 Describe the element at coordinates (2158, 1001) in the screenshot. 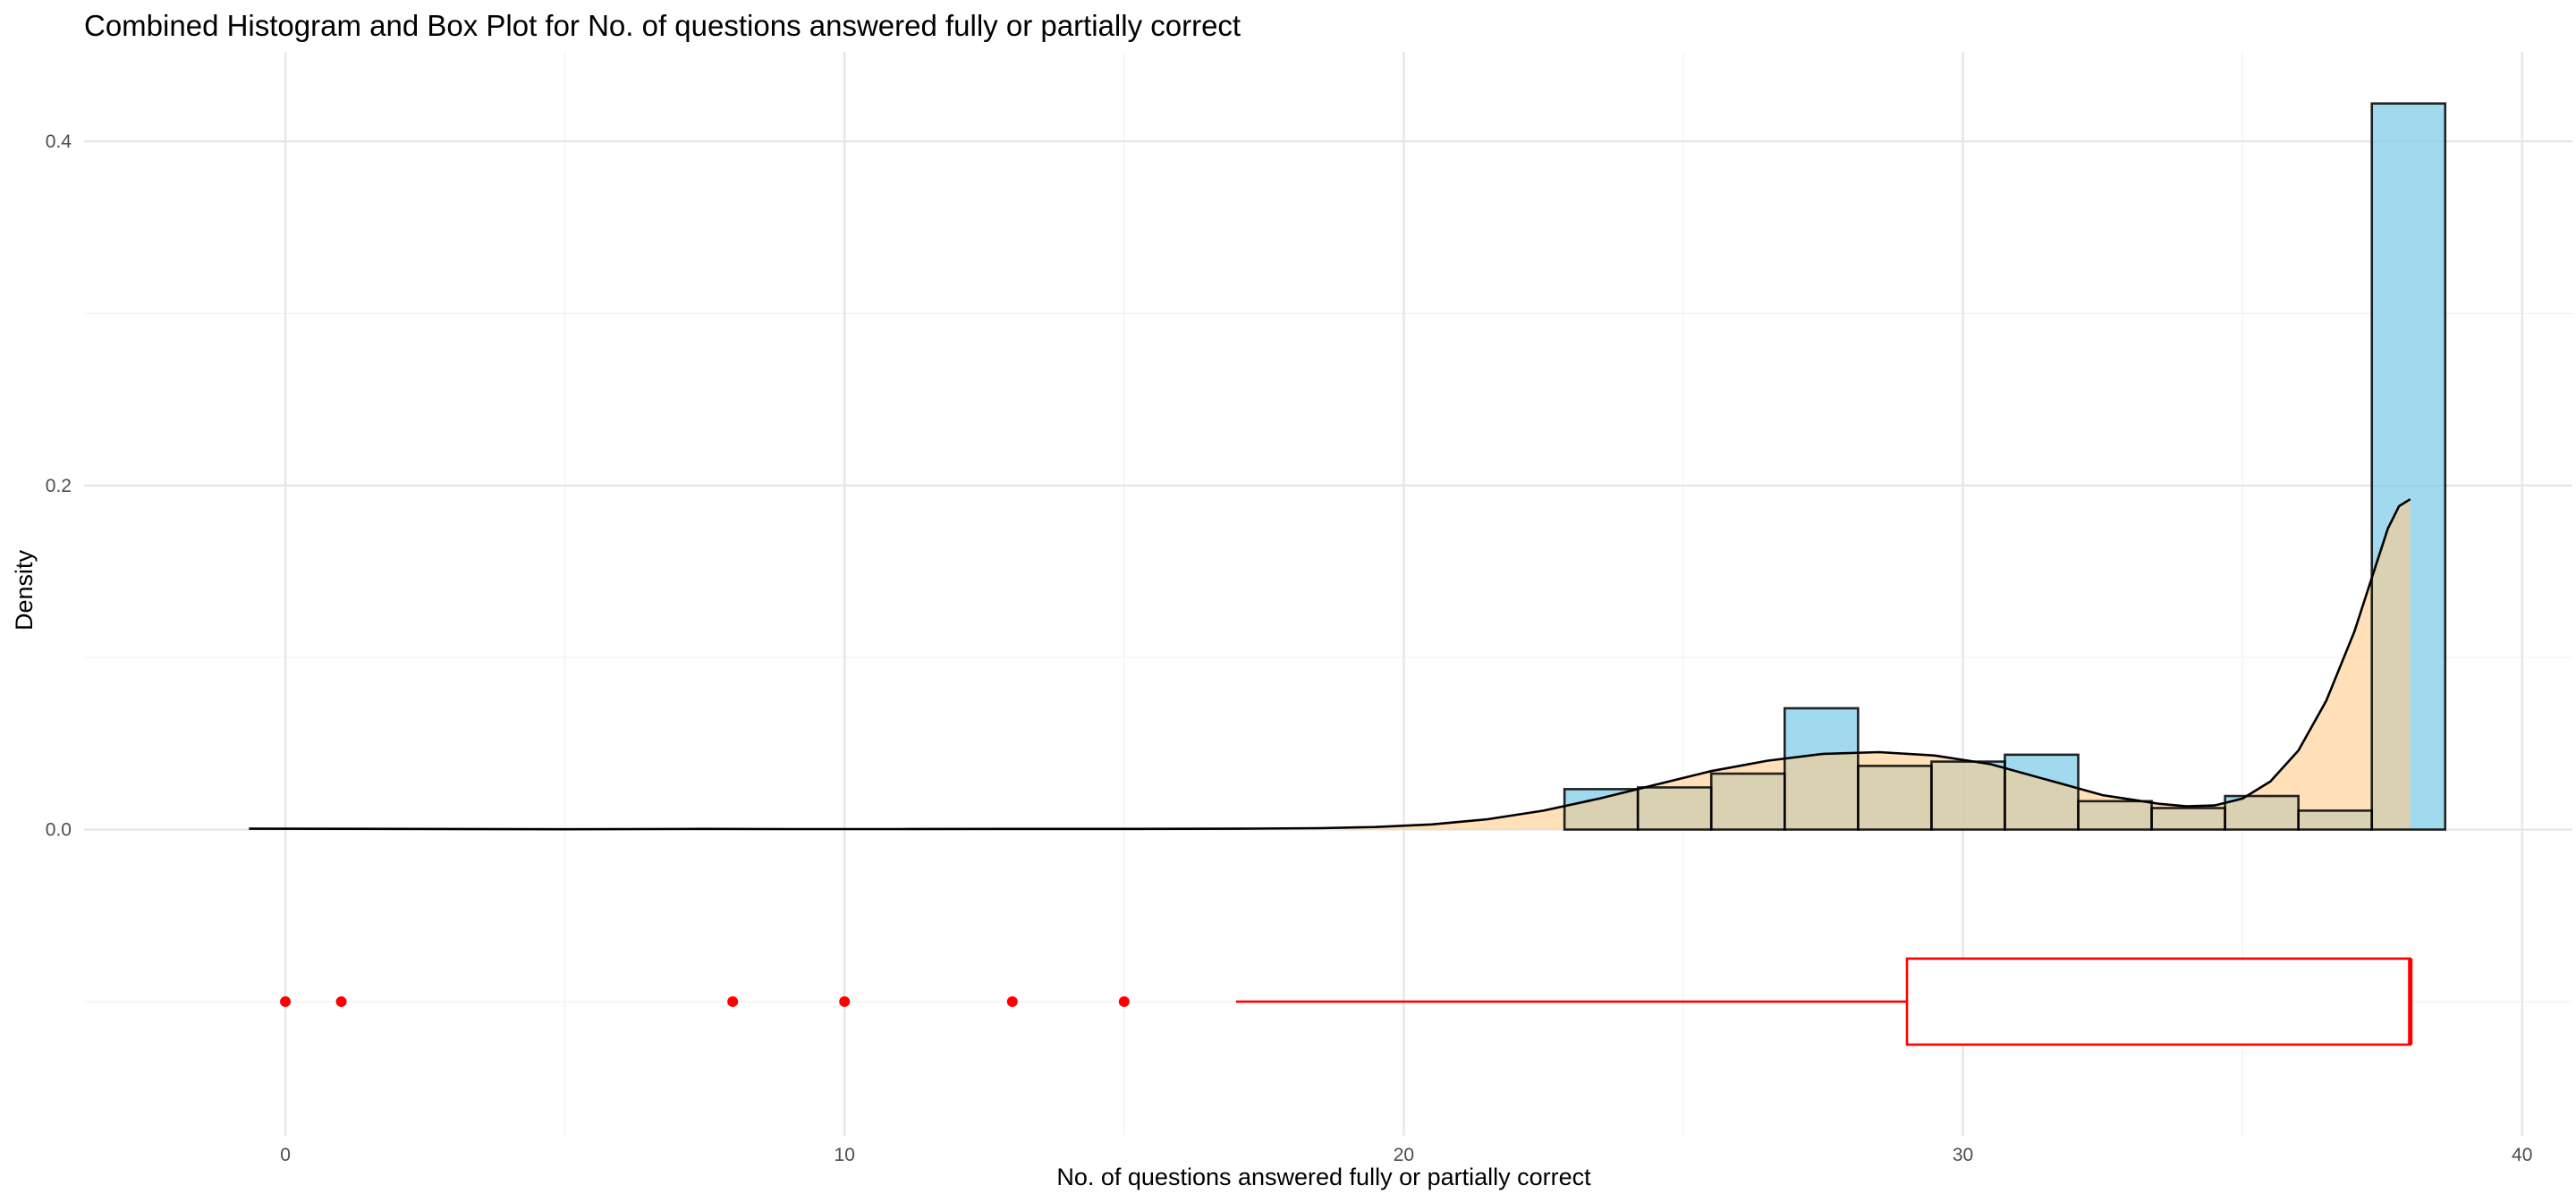

I see `boxplot-box` at that location.